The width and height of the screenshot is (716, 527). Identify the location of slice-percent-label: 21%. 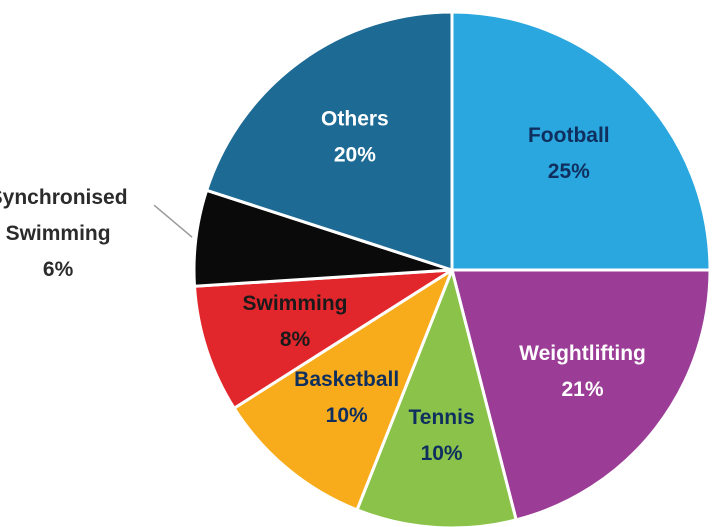
(582, 389).